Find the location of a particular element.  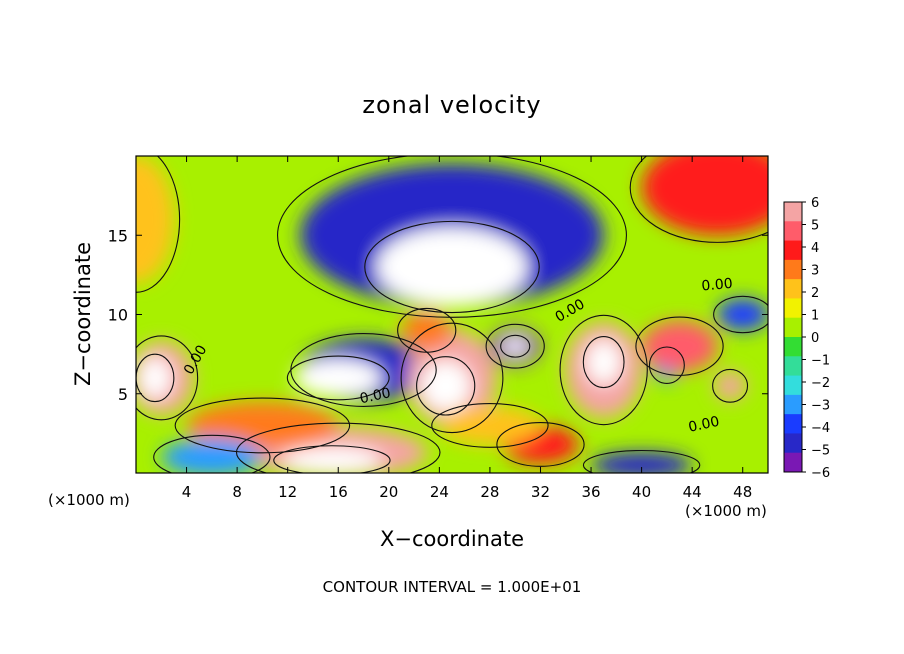

colorbar-tick-label: −1 is located at coordinates (820, 361).